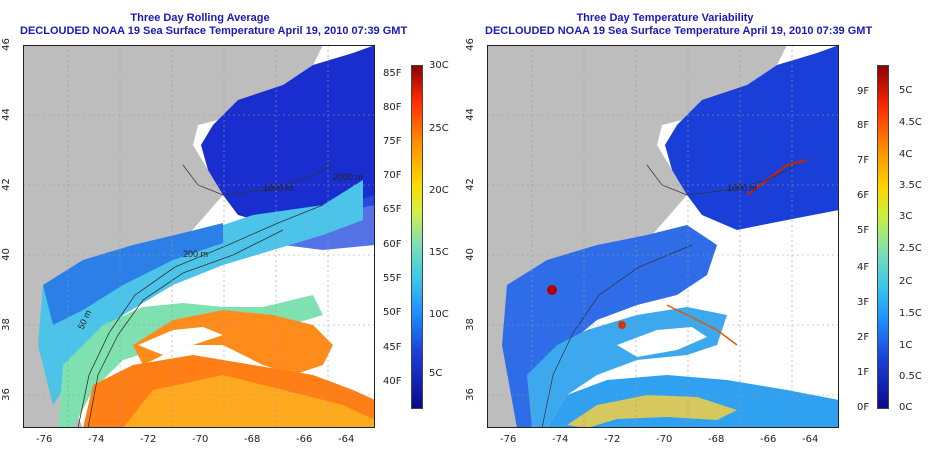  What do you see at coordinates (863, 372) in the screenshot?
I see `right-cb-f-1: 1F` at bounding box center [863, 372].